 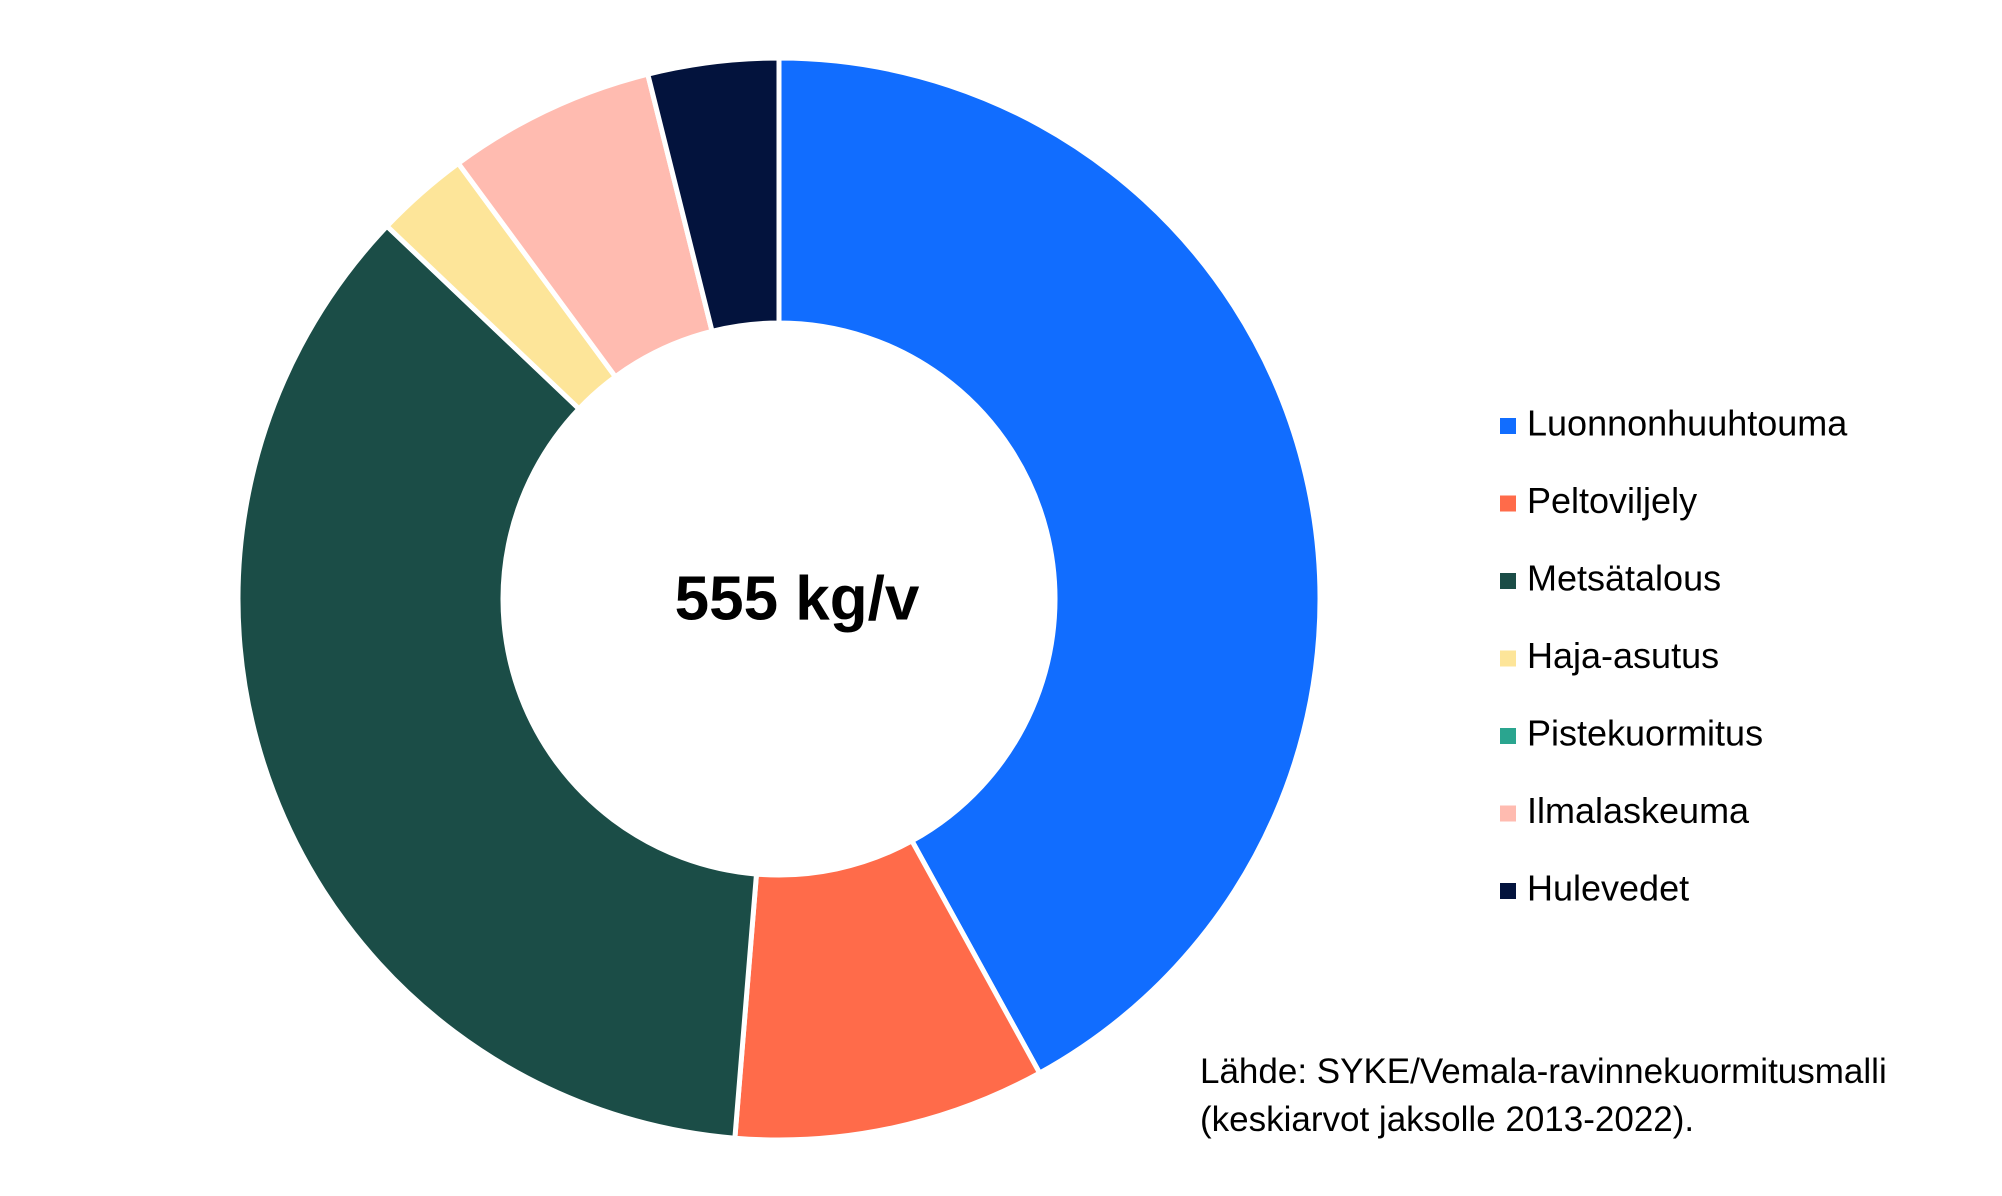 I want to click on legend-label: Pistekuormitus, so click(x=1645, y=733).